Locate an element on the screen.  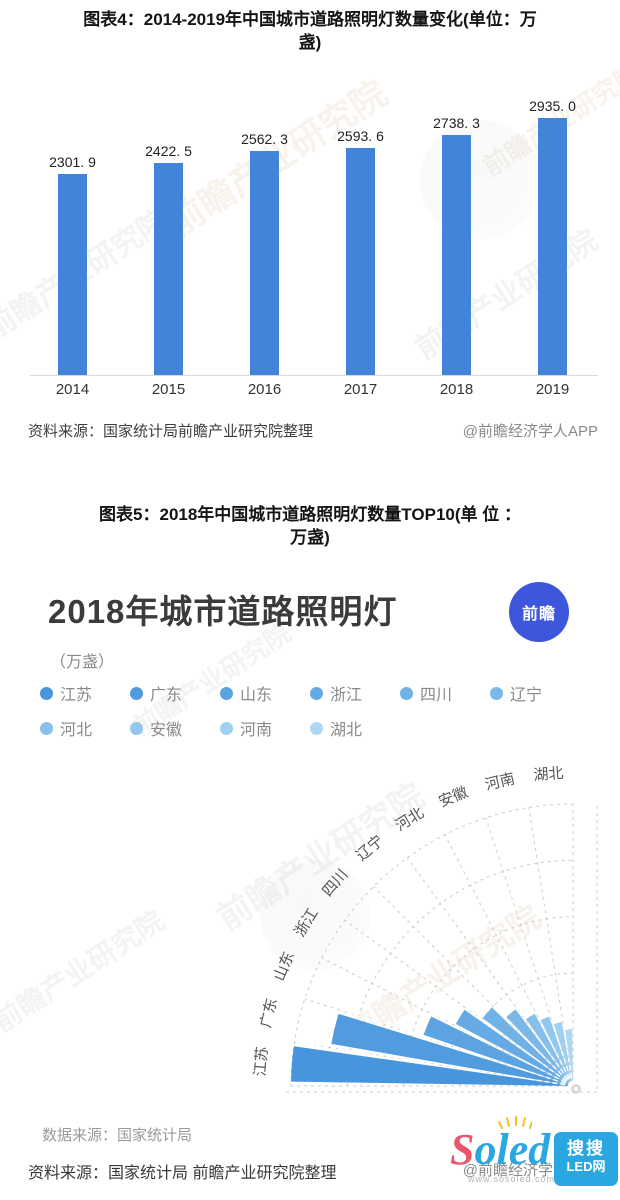
fan-sector-四川 is located at coordinates (527, 1046).